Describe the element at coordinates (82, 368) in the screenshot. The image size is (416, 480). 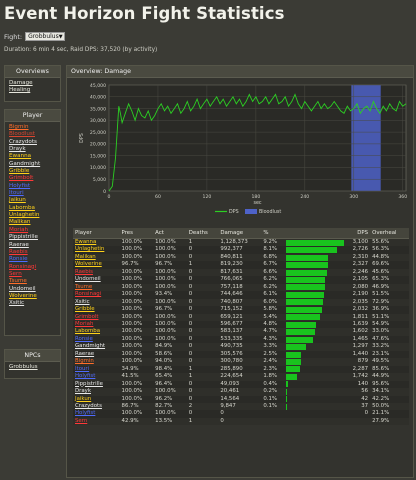
I see `player-cell: Itouri` at that location.